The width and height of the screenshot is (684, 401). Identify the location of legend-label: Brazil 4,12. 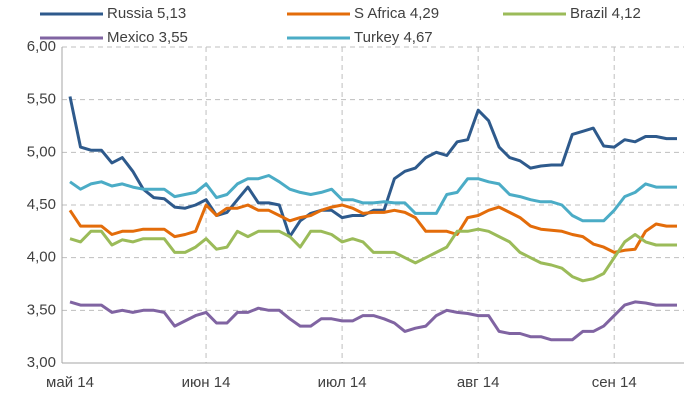
(605, 13).